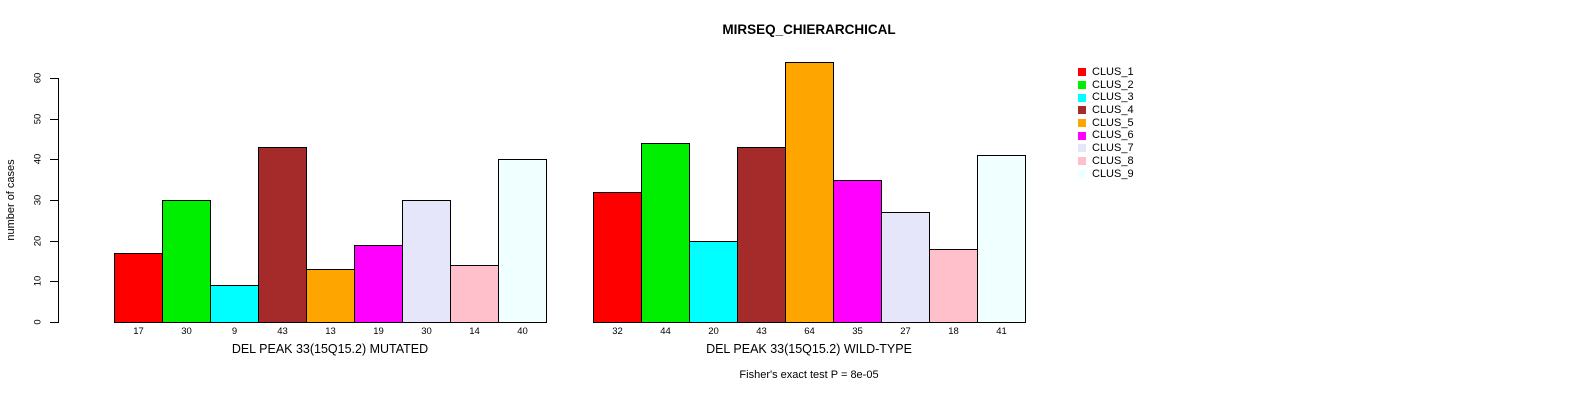 The height and width of the screenshot is (400, 1590). Describe the element at coordinates (474, 331) in the screenshot. I see `bar-value-label: 14` at that location.